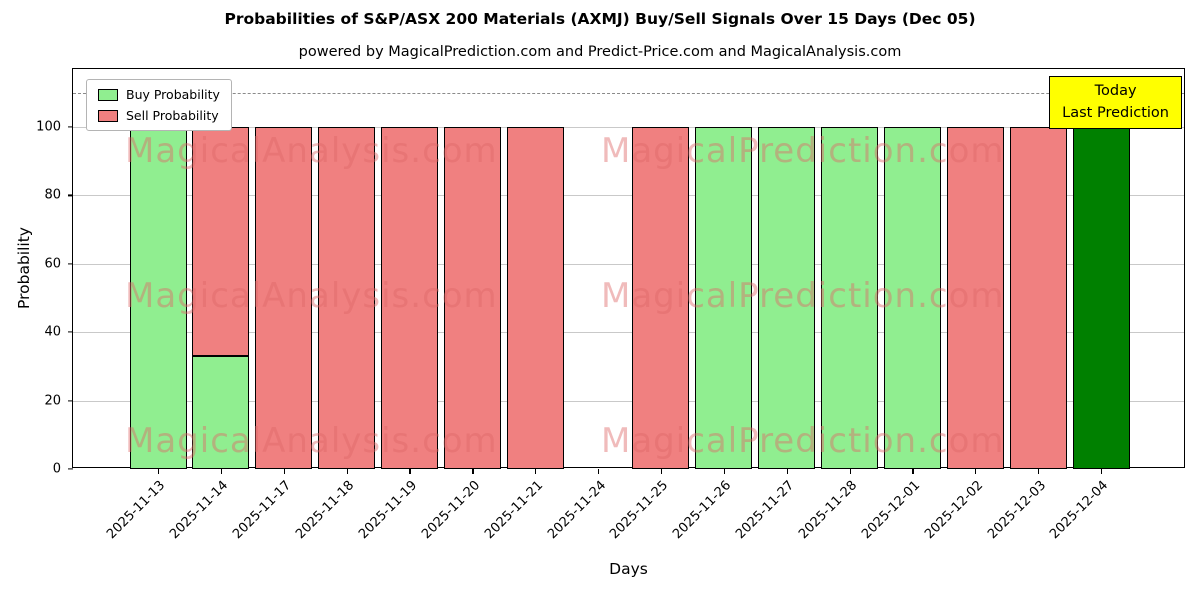  What do you see at coordinates (52, 401) in the screenshot?
I see `y-tick-label: 20` at bounding box center [52, 401].